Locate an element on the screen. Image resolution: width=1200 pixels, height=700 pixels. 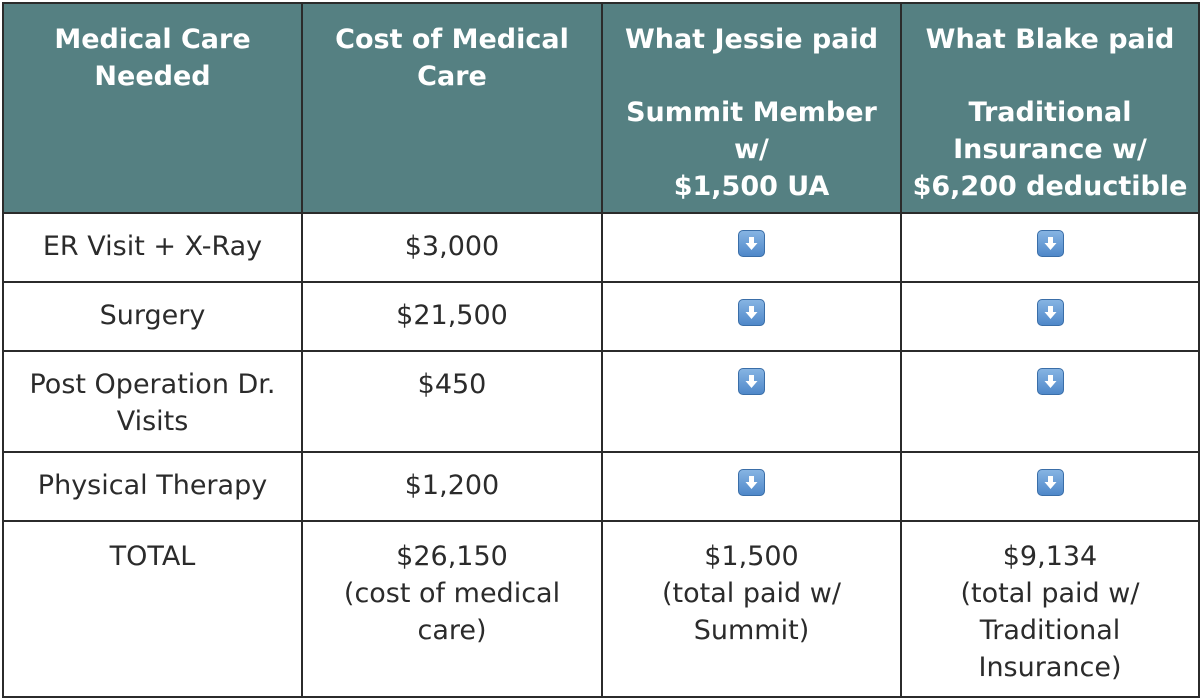
table-row: Physical Therapy $1,200 is located at coordinates (601, 486).